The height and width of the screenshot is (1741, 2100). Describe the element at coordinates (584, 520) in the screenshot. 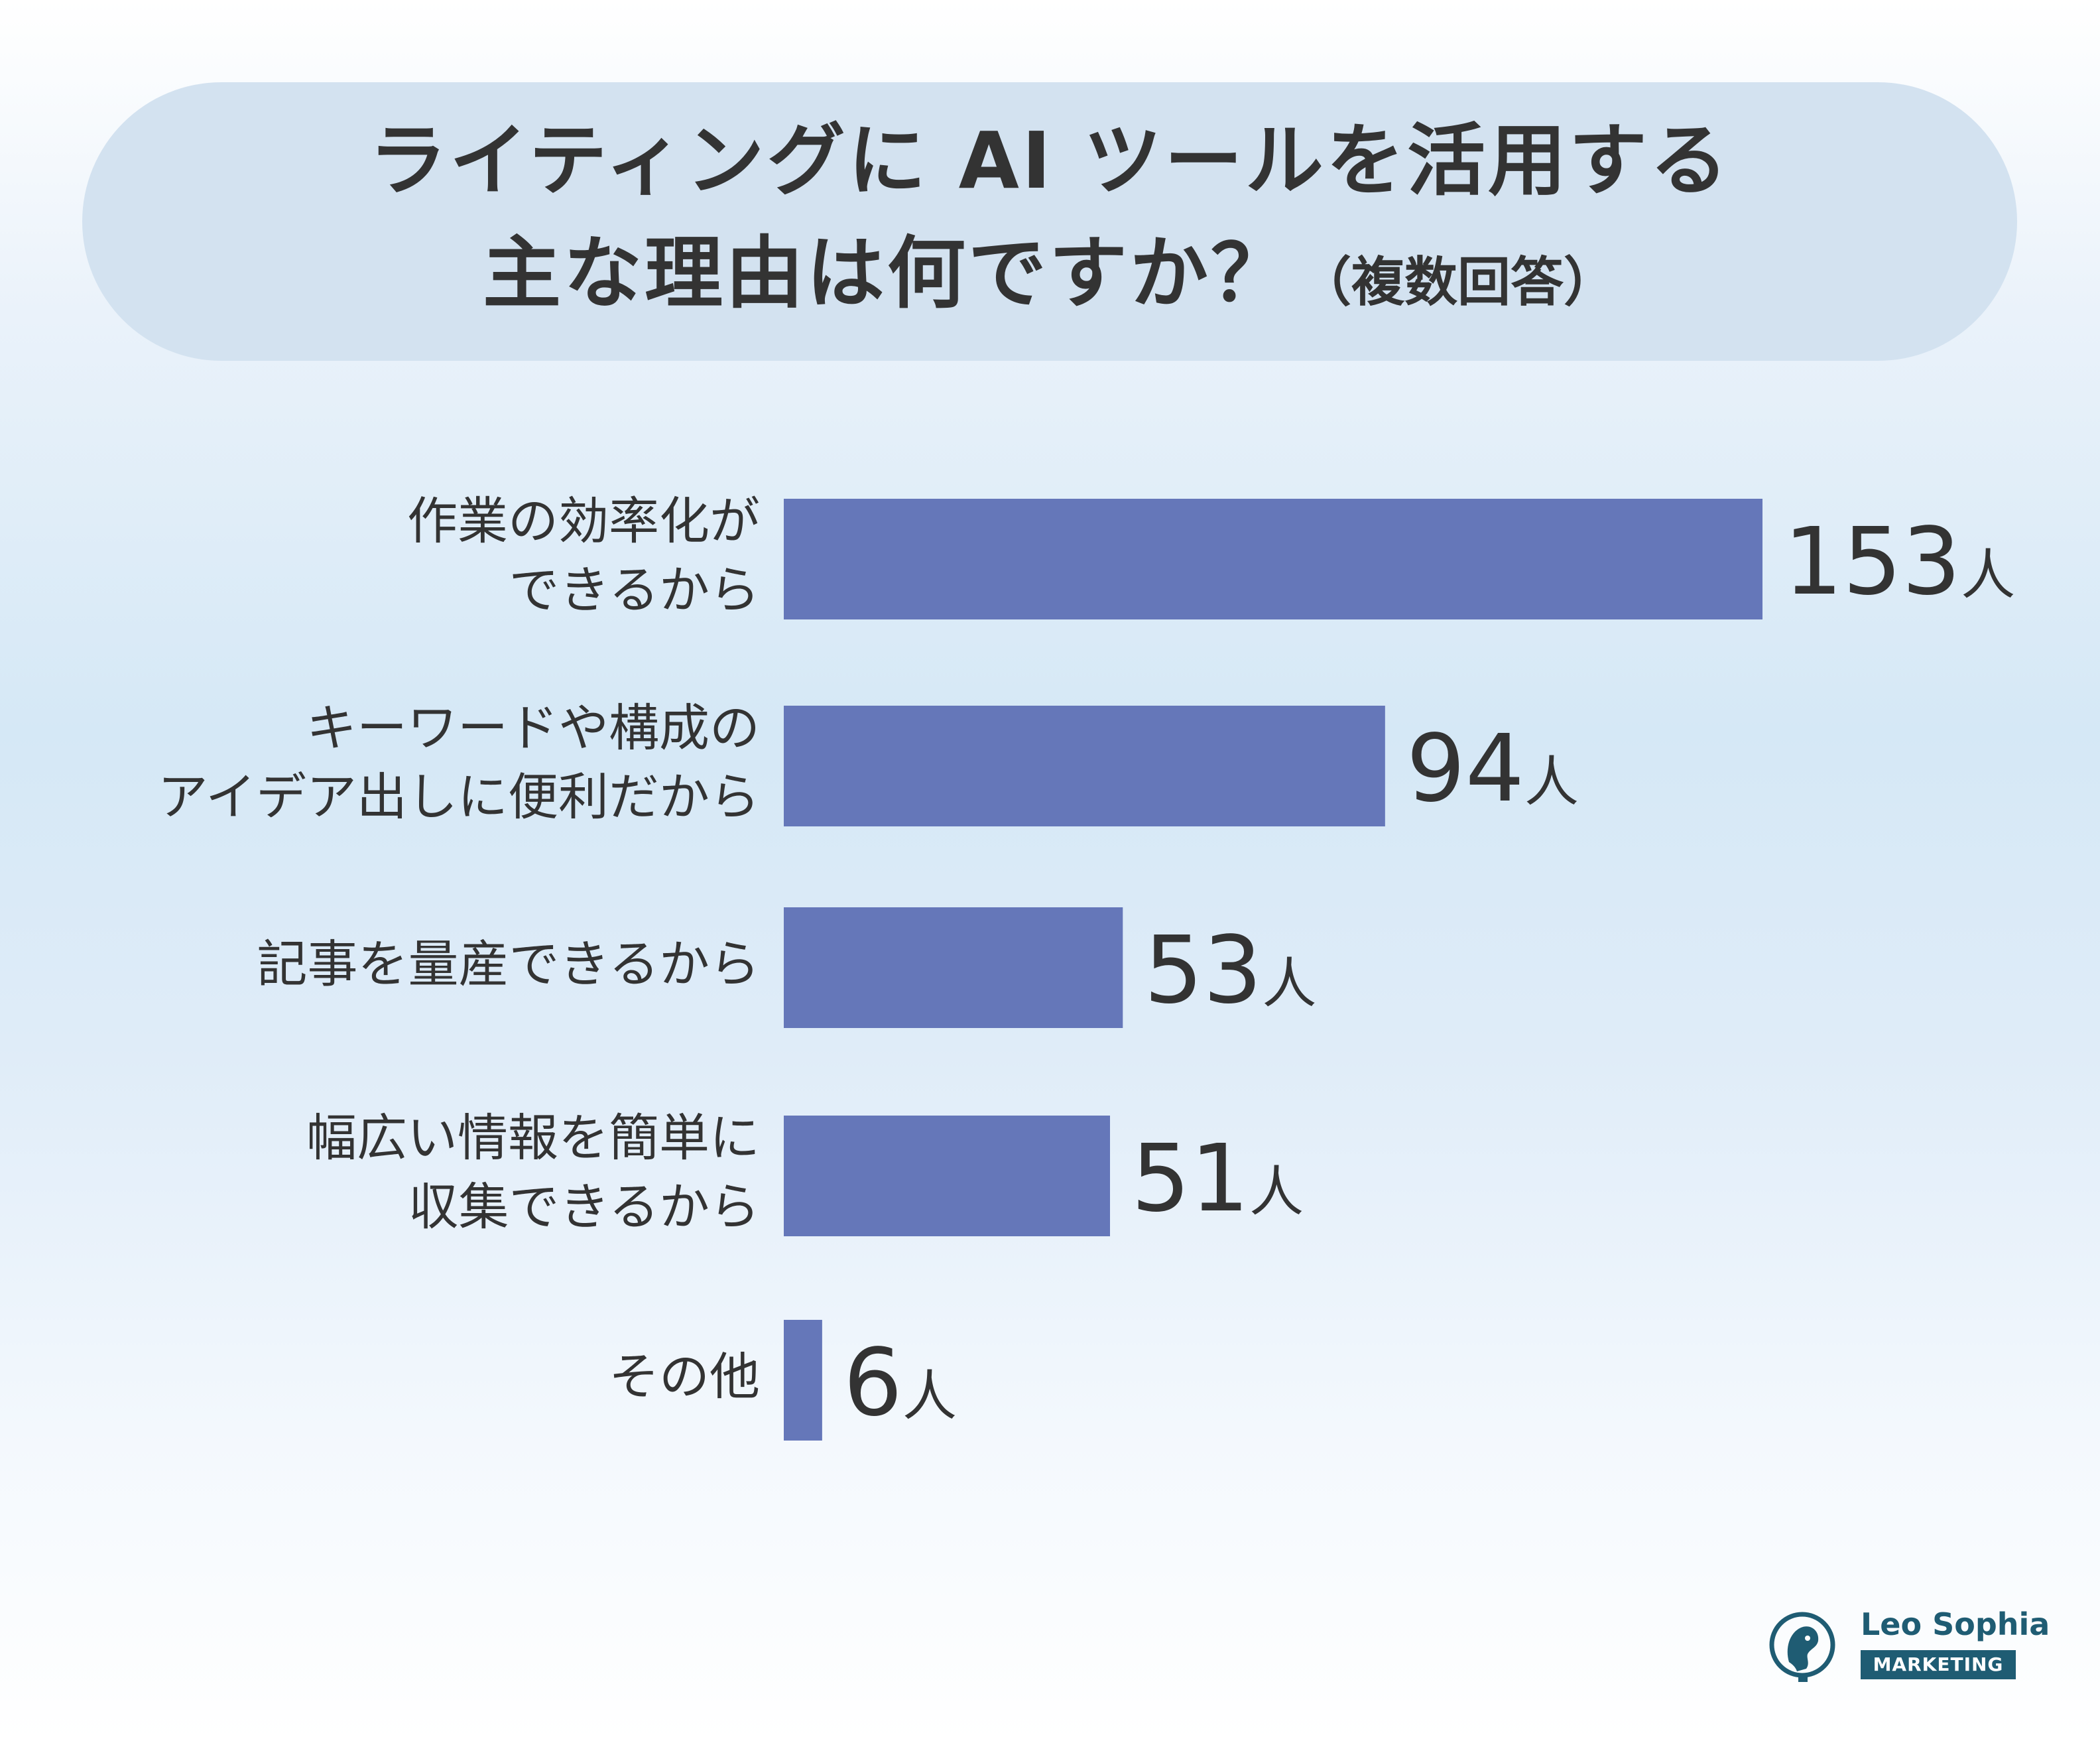

I see `category-label-0-0: 作業の効率化が` at that location.